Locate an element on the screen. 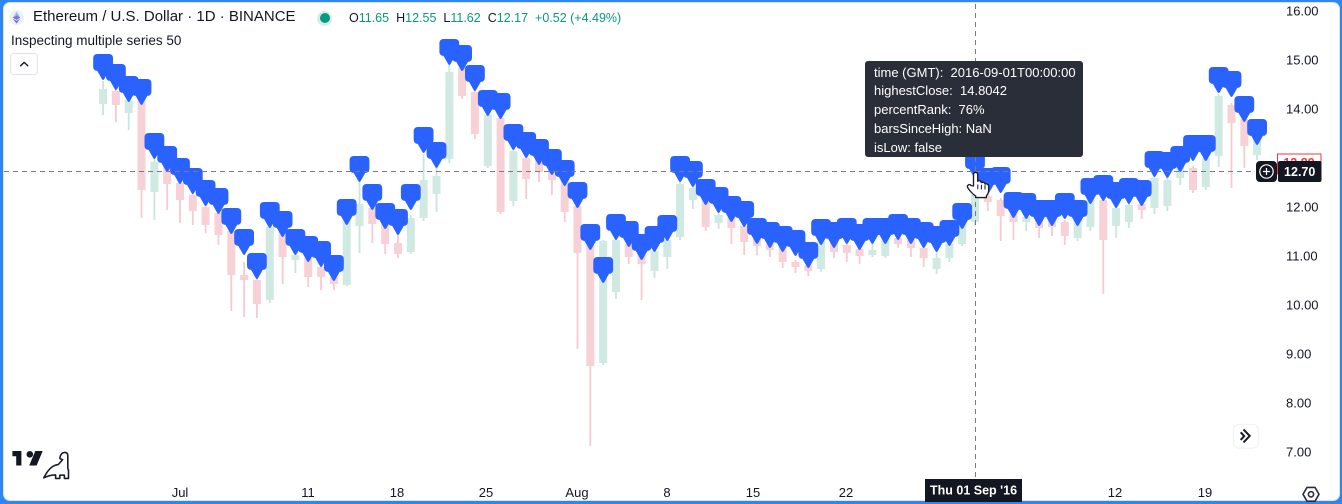  svg-text: 11 is located at coordinates (308, 492).